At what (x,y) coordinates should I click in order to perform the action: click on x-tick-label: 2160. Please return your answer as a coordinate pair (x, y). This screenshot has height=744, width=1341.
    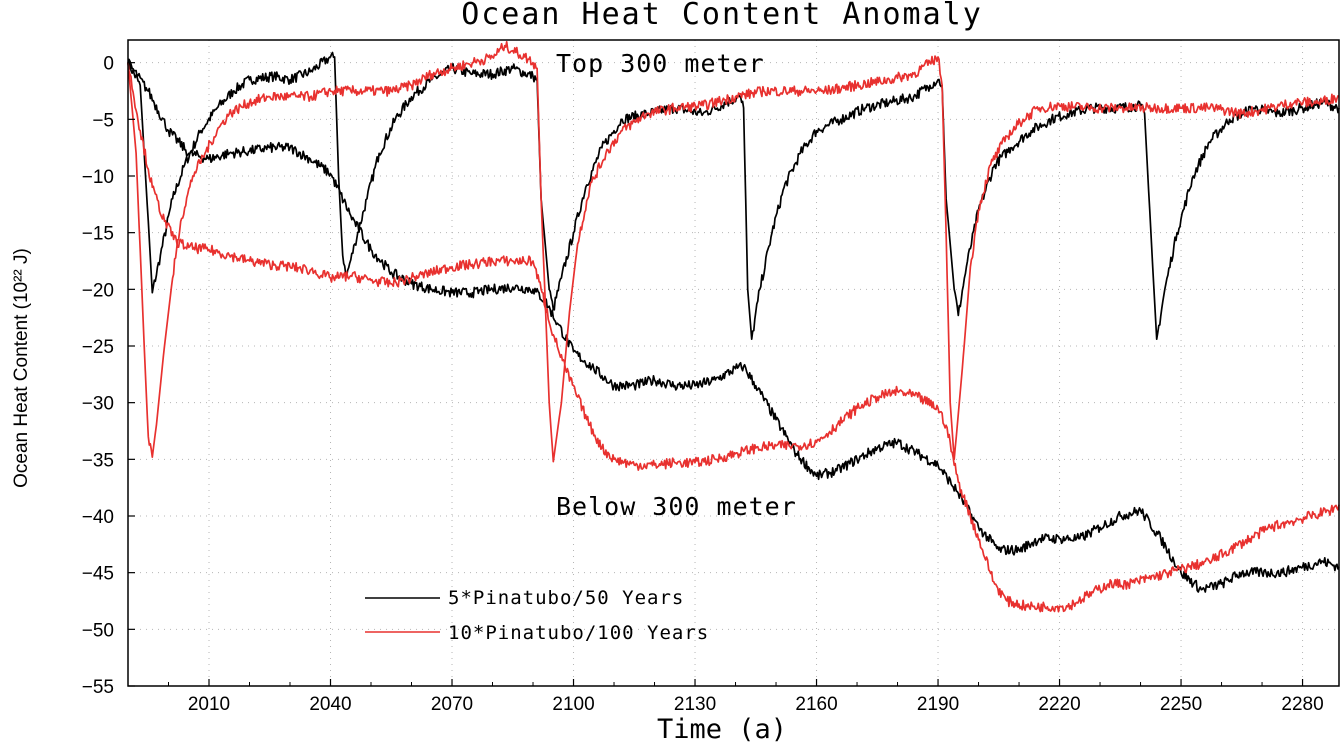
    Looking at the image, I should click on (816, 704).